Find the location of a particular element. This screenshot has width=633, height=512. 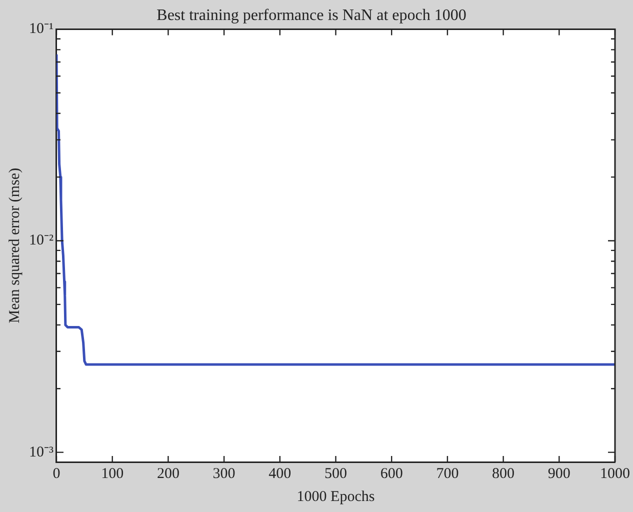

x-tick-label: 100 is located at coordinates (112, 474).